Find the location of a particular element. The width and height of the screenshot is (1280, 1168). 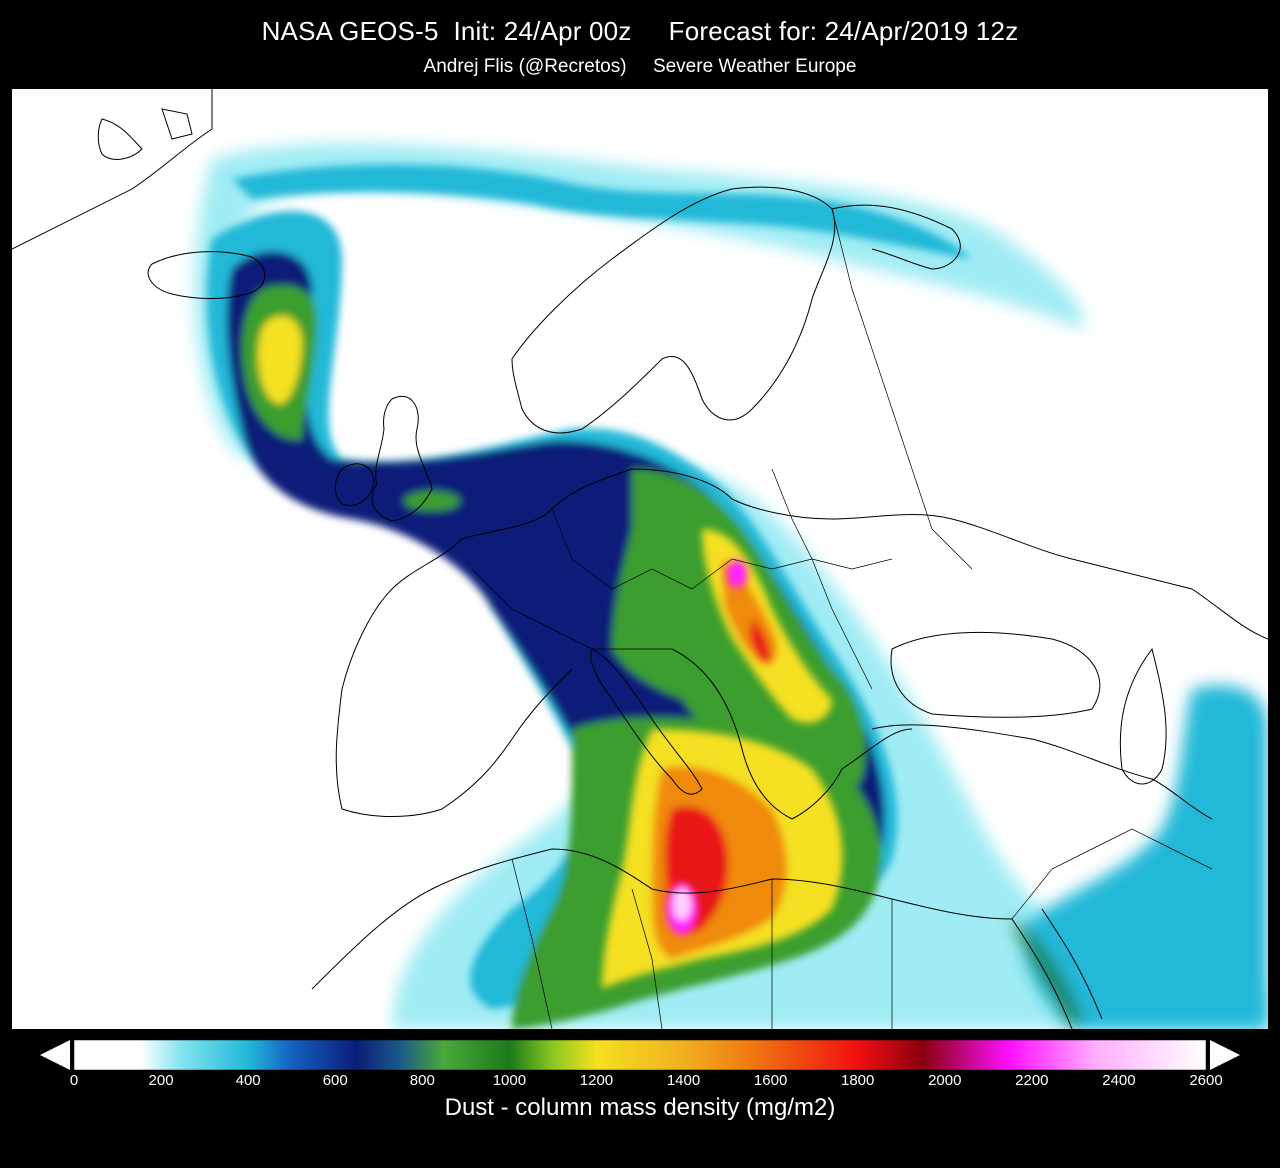

great-britain-coast is located at coordinates (402, 458).